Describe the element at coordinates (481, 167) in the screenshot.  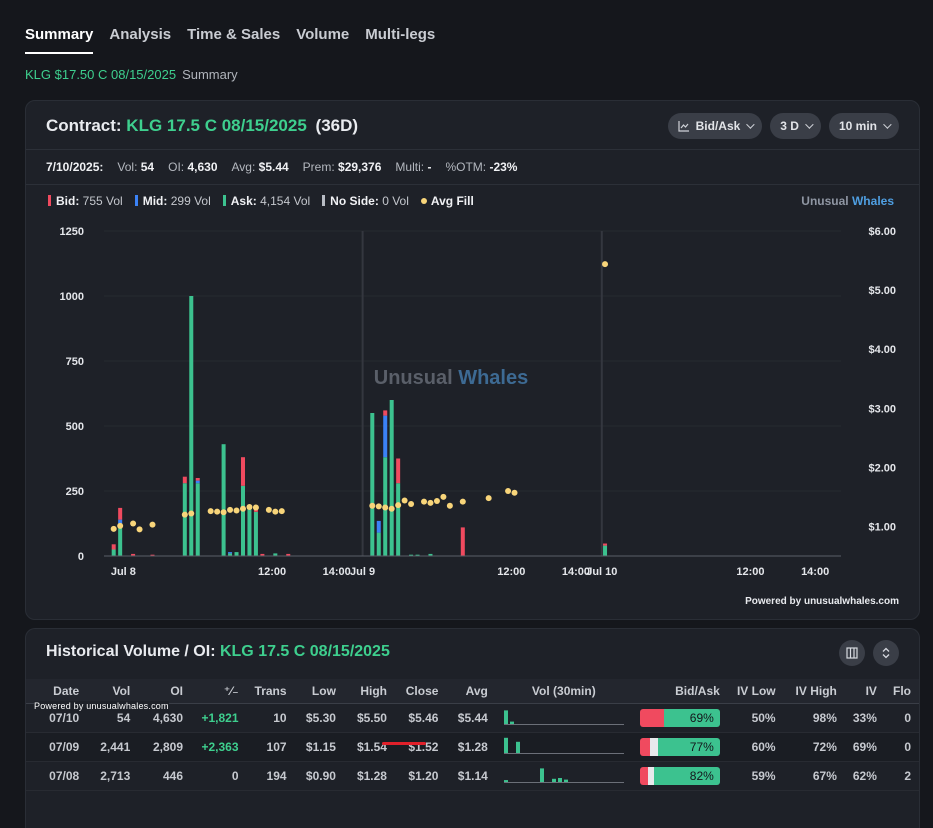
I see `stats-otm: %OTM: -23%` at that location.